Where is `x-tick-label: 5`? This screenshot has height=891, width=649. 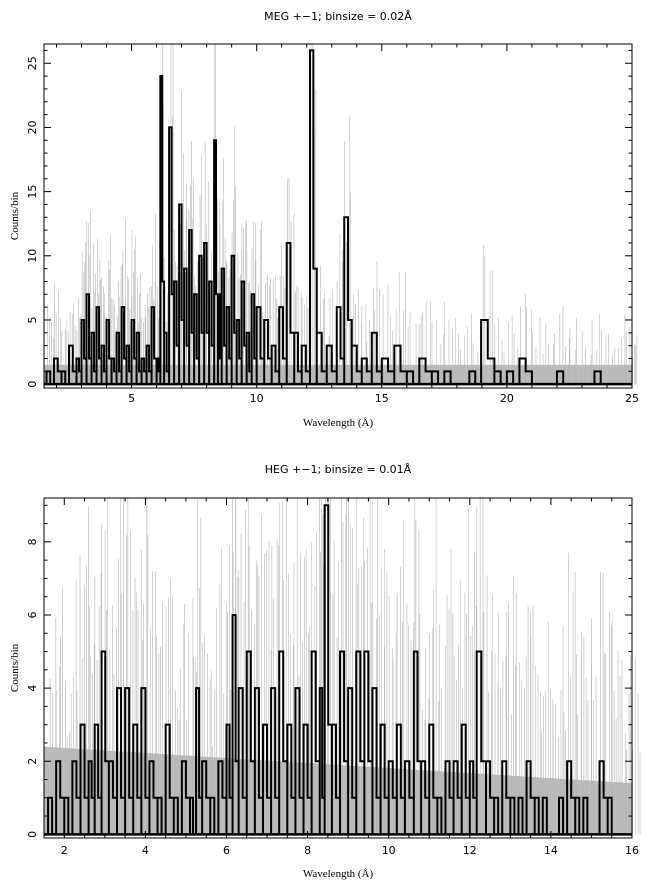 x-tick-label: 5 is located at coordinates (131, 398).